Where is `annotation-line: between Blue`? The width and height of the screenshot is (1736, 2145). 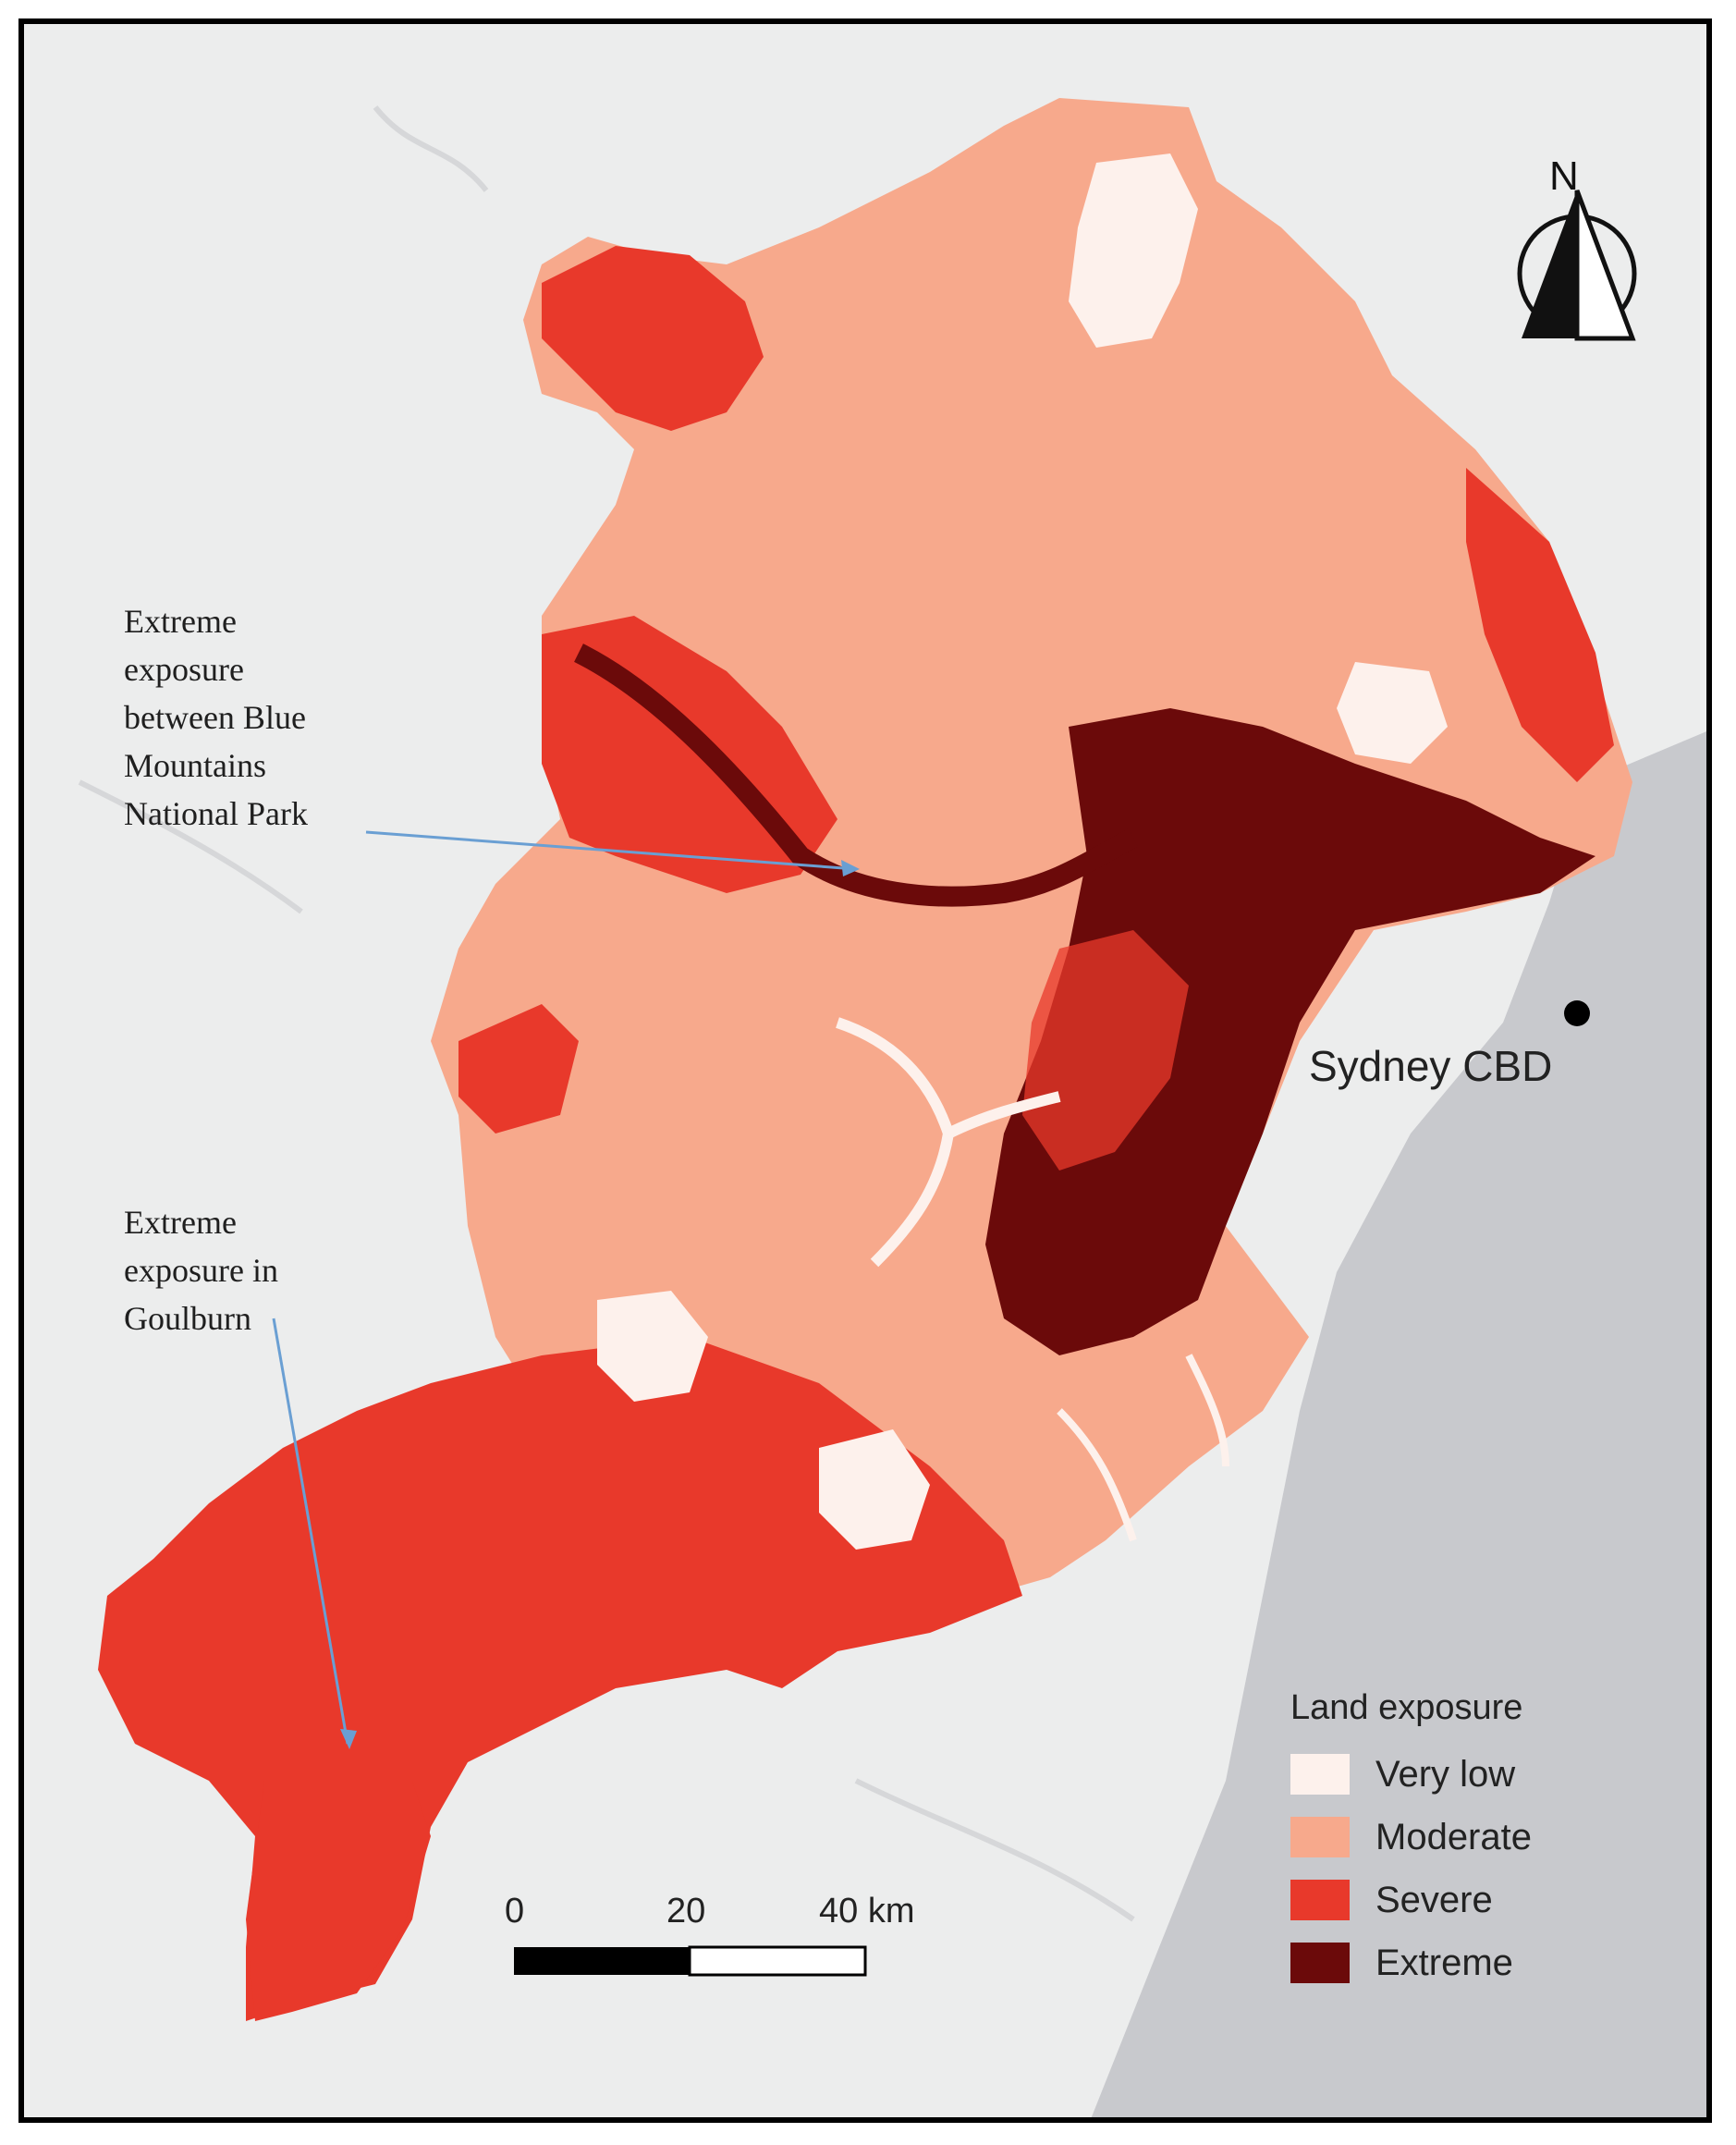
annotation-line: between Blue is located at coordinates (215, 717).